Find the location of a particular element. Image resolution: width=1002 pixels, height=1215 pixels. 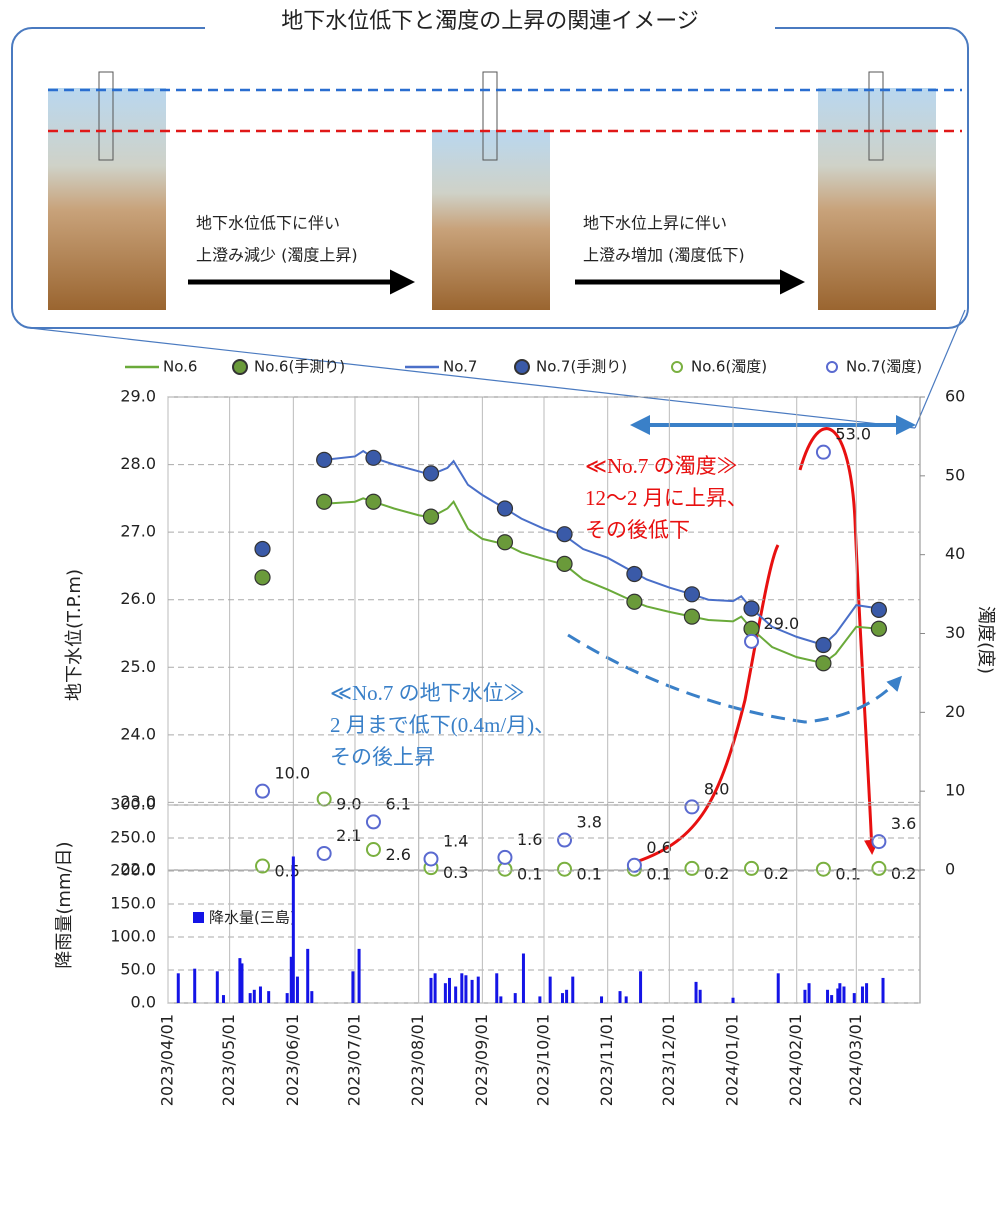

annotation: 12～2 月に上昇、 is located at coordinates (666, 498).